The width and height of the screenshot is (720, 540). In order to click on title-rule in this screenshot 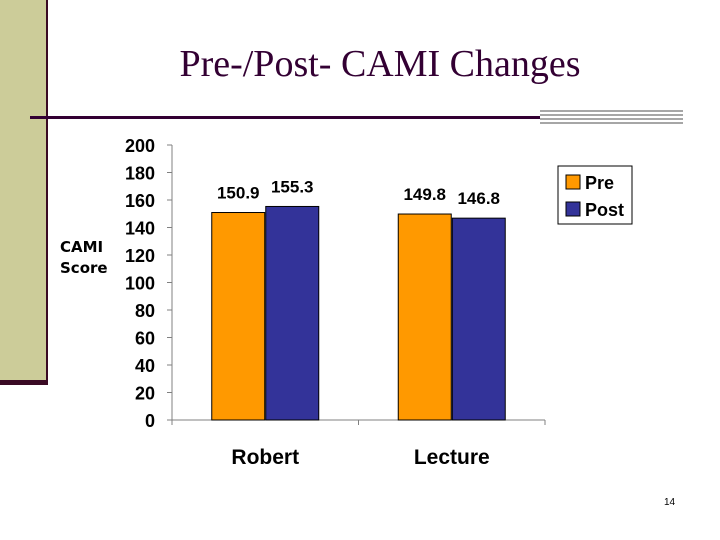, I will do `click(285, 117)`.